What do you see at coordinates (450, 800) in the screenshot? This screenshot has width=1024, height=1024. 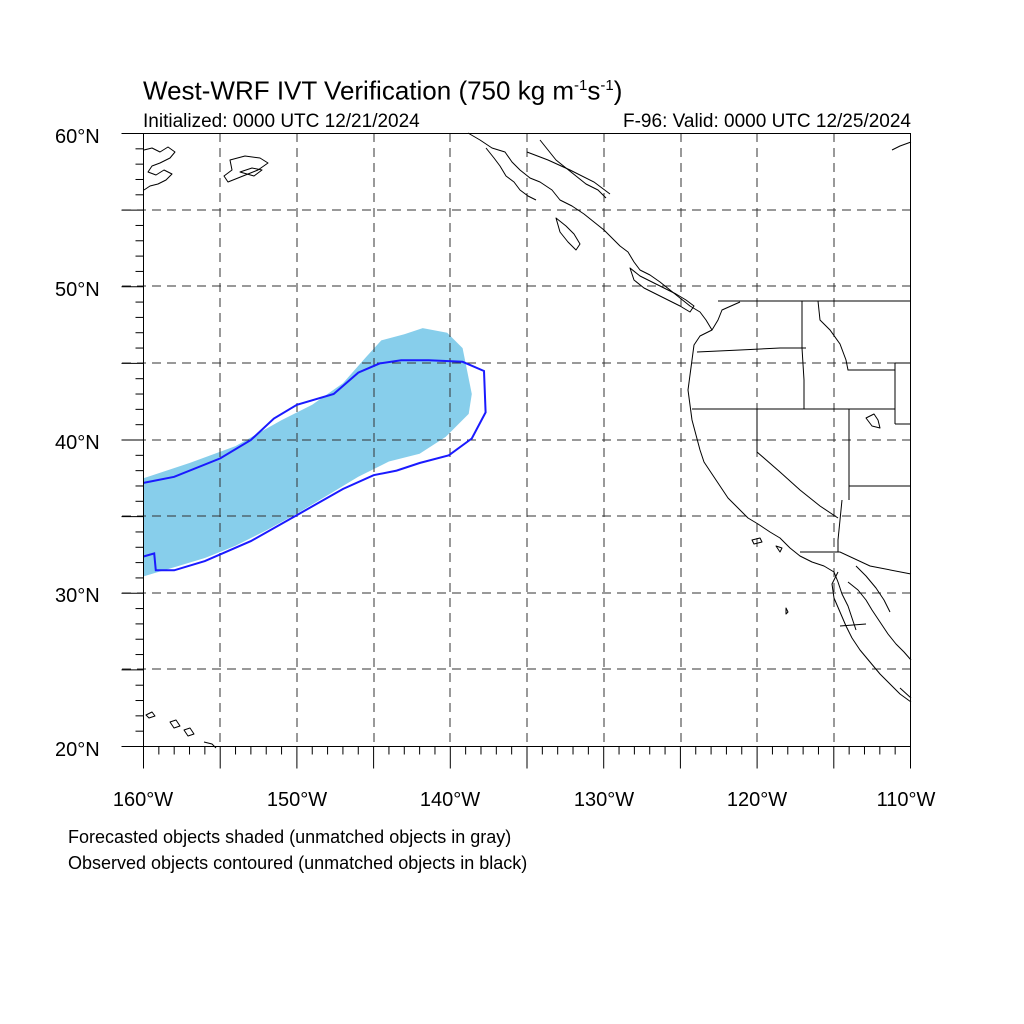 I see `lon-label-140w: 140°W` at bounding box center [450, 800].